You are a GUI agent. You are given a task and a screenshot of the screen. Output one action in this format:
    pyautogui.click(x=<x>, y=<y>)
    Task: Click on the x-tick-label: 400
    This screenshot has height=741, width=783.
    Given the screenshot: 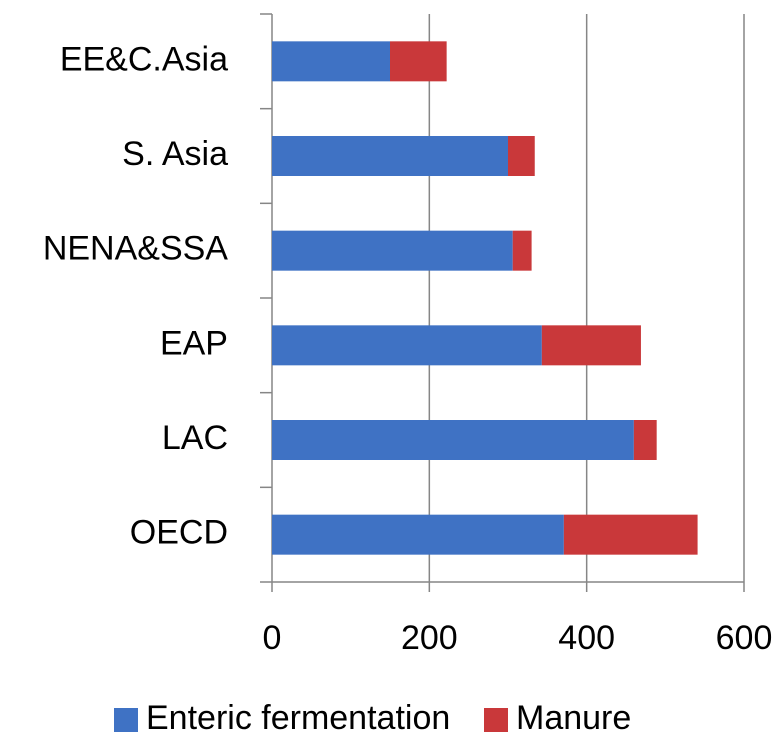 What is the action you would take?
    pyautogui.click(x=586, y=638)
    